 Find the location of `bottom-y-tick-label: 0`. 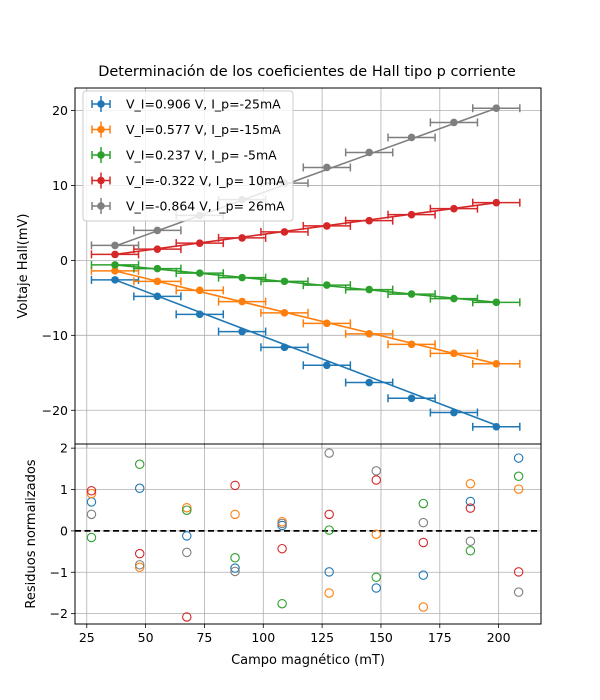

bottom-y-tick-label: 0 is located at coordinates (64, 530).